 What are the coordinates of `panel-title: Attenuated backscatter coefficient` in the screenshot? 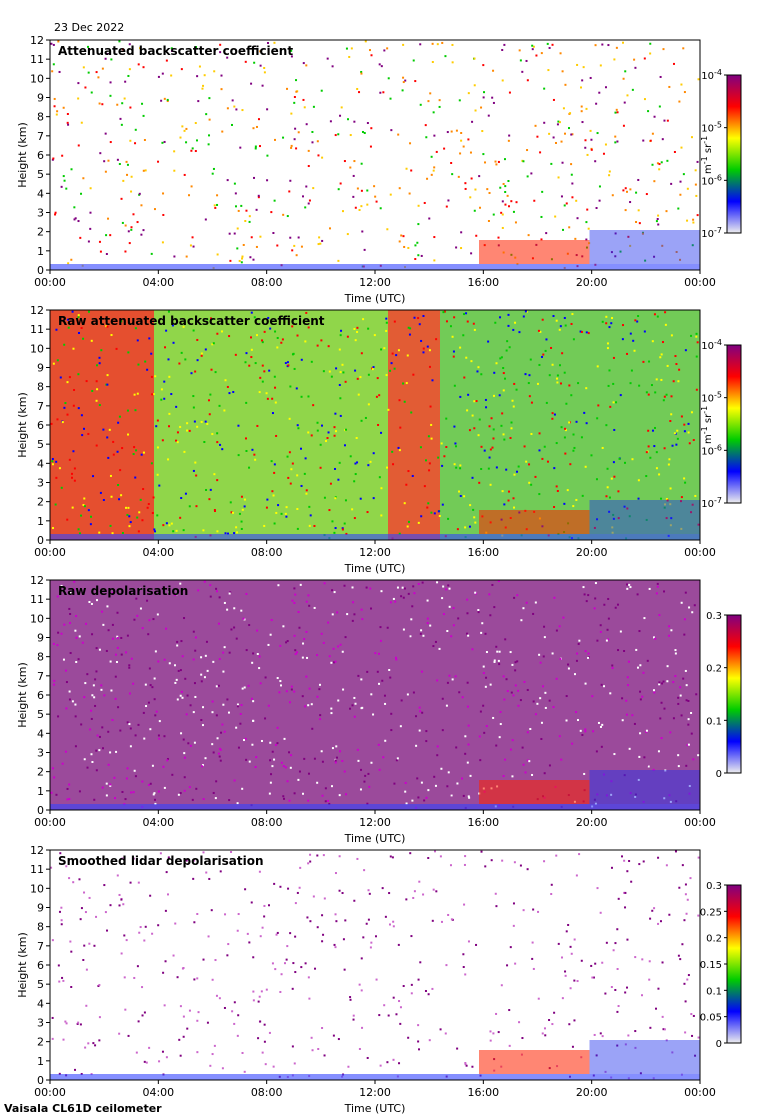 It's located at (175, 51).